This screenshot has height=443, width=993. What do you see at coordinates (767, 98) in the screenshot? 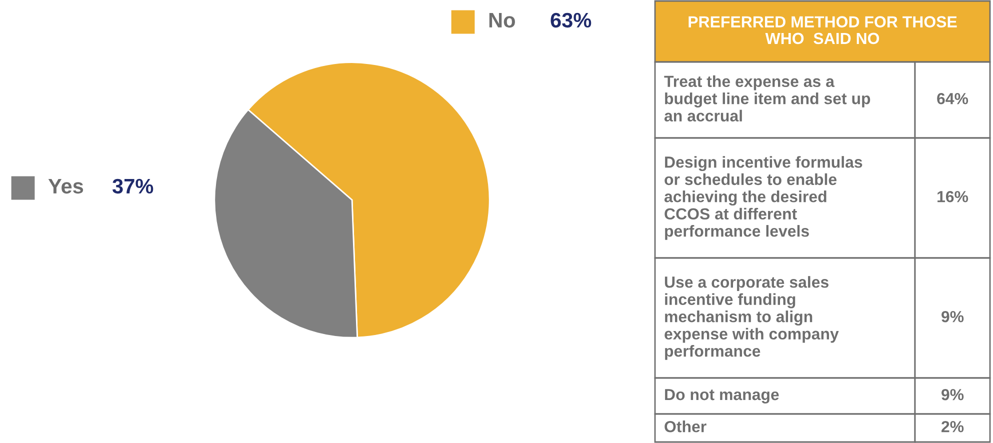
I see `category-label: Treat the expense as a budget line item and set up an accrual` at bounding box center [767, 98].